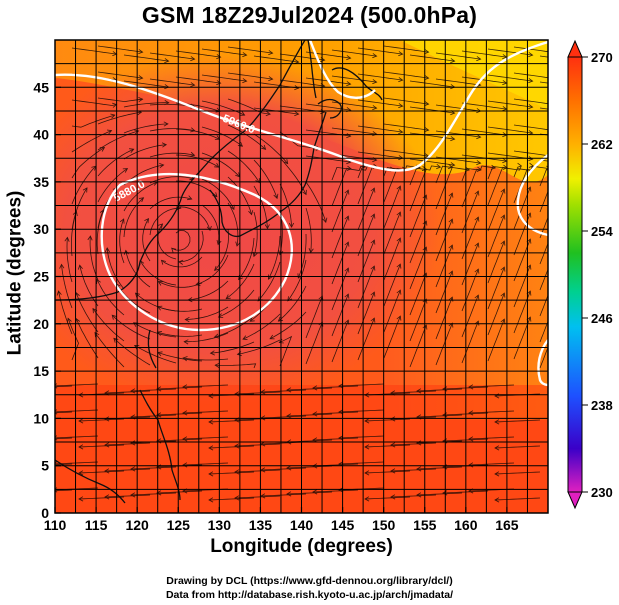 This screenshot has height=605, width=619. I want to click on colorbar-body, so click(575, 274).